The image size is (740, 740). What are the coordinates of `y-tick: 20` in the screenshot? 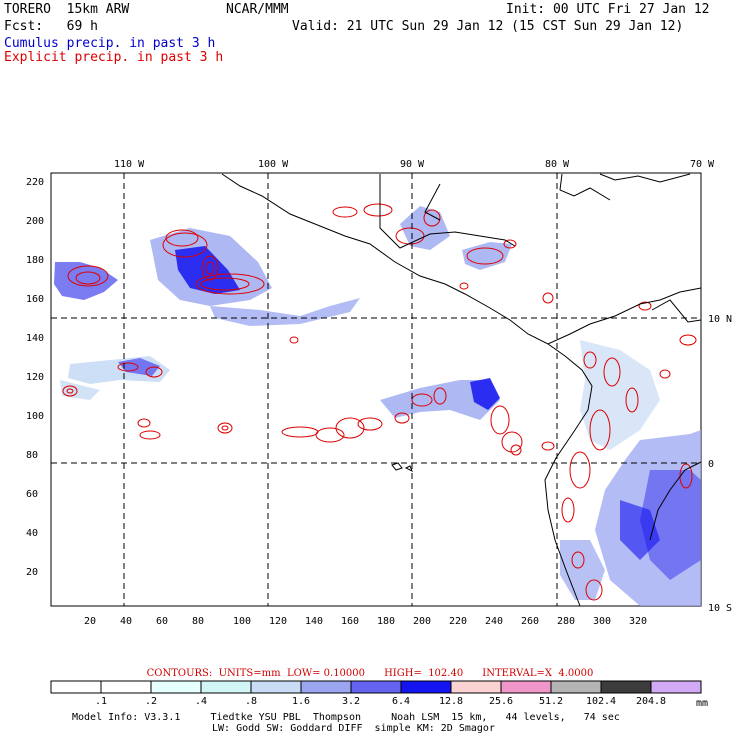 It's located at (32, 572).